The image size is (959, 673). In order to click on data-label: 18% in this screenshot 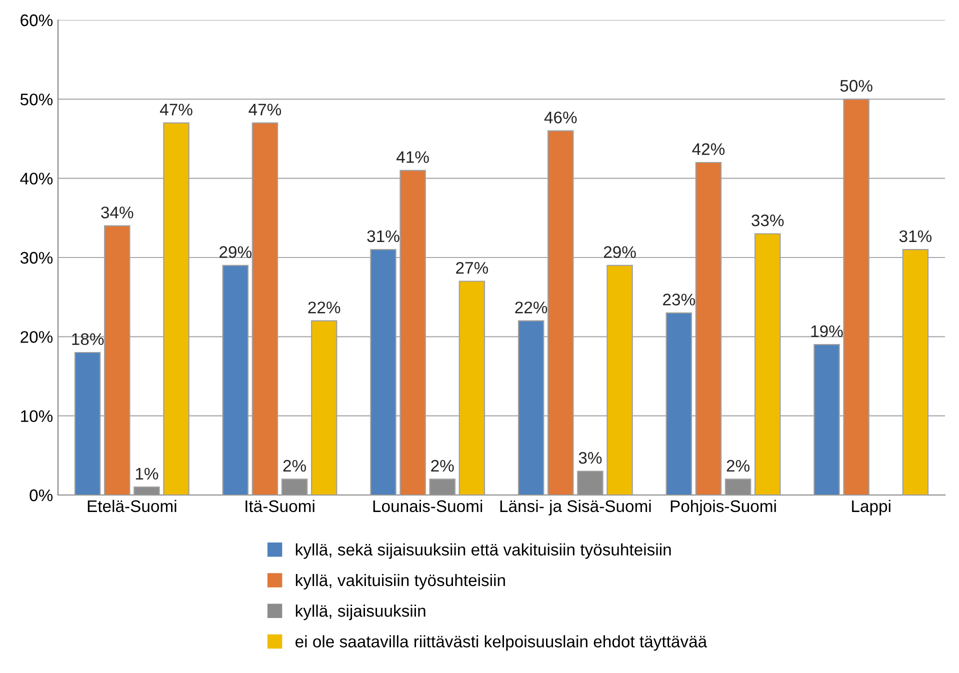, I will do `click(88, 339)`.